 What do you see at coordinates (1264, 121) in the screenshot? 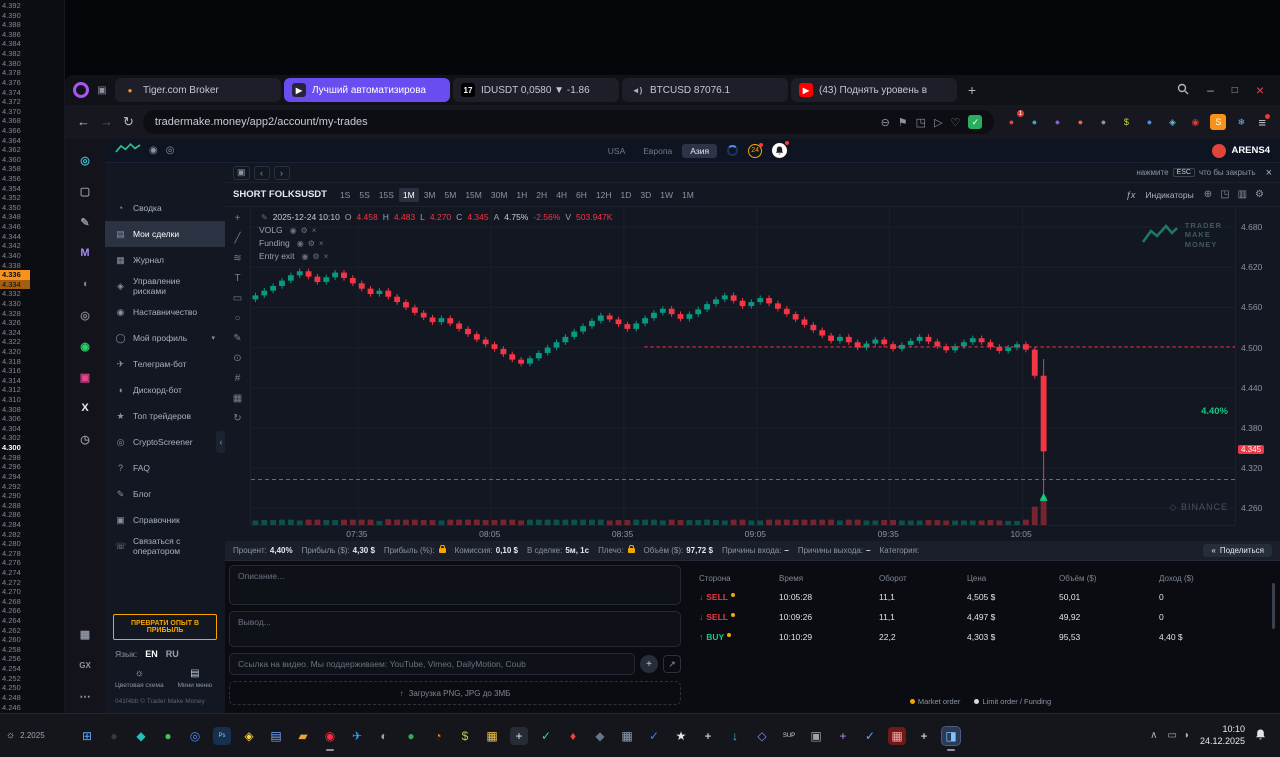
I see `browser-menu-icon: ≡` at bounding box center [1264, 121].